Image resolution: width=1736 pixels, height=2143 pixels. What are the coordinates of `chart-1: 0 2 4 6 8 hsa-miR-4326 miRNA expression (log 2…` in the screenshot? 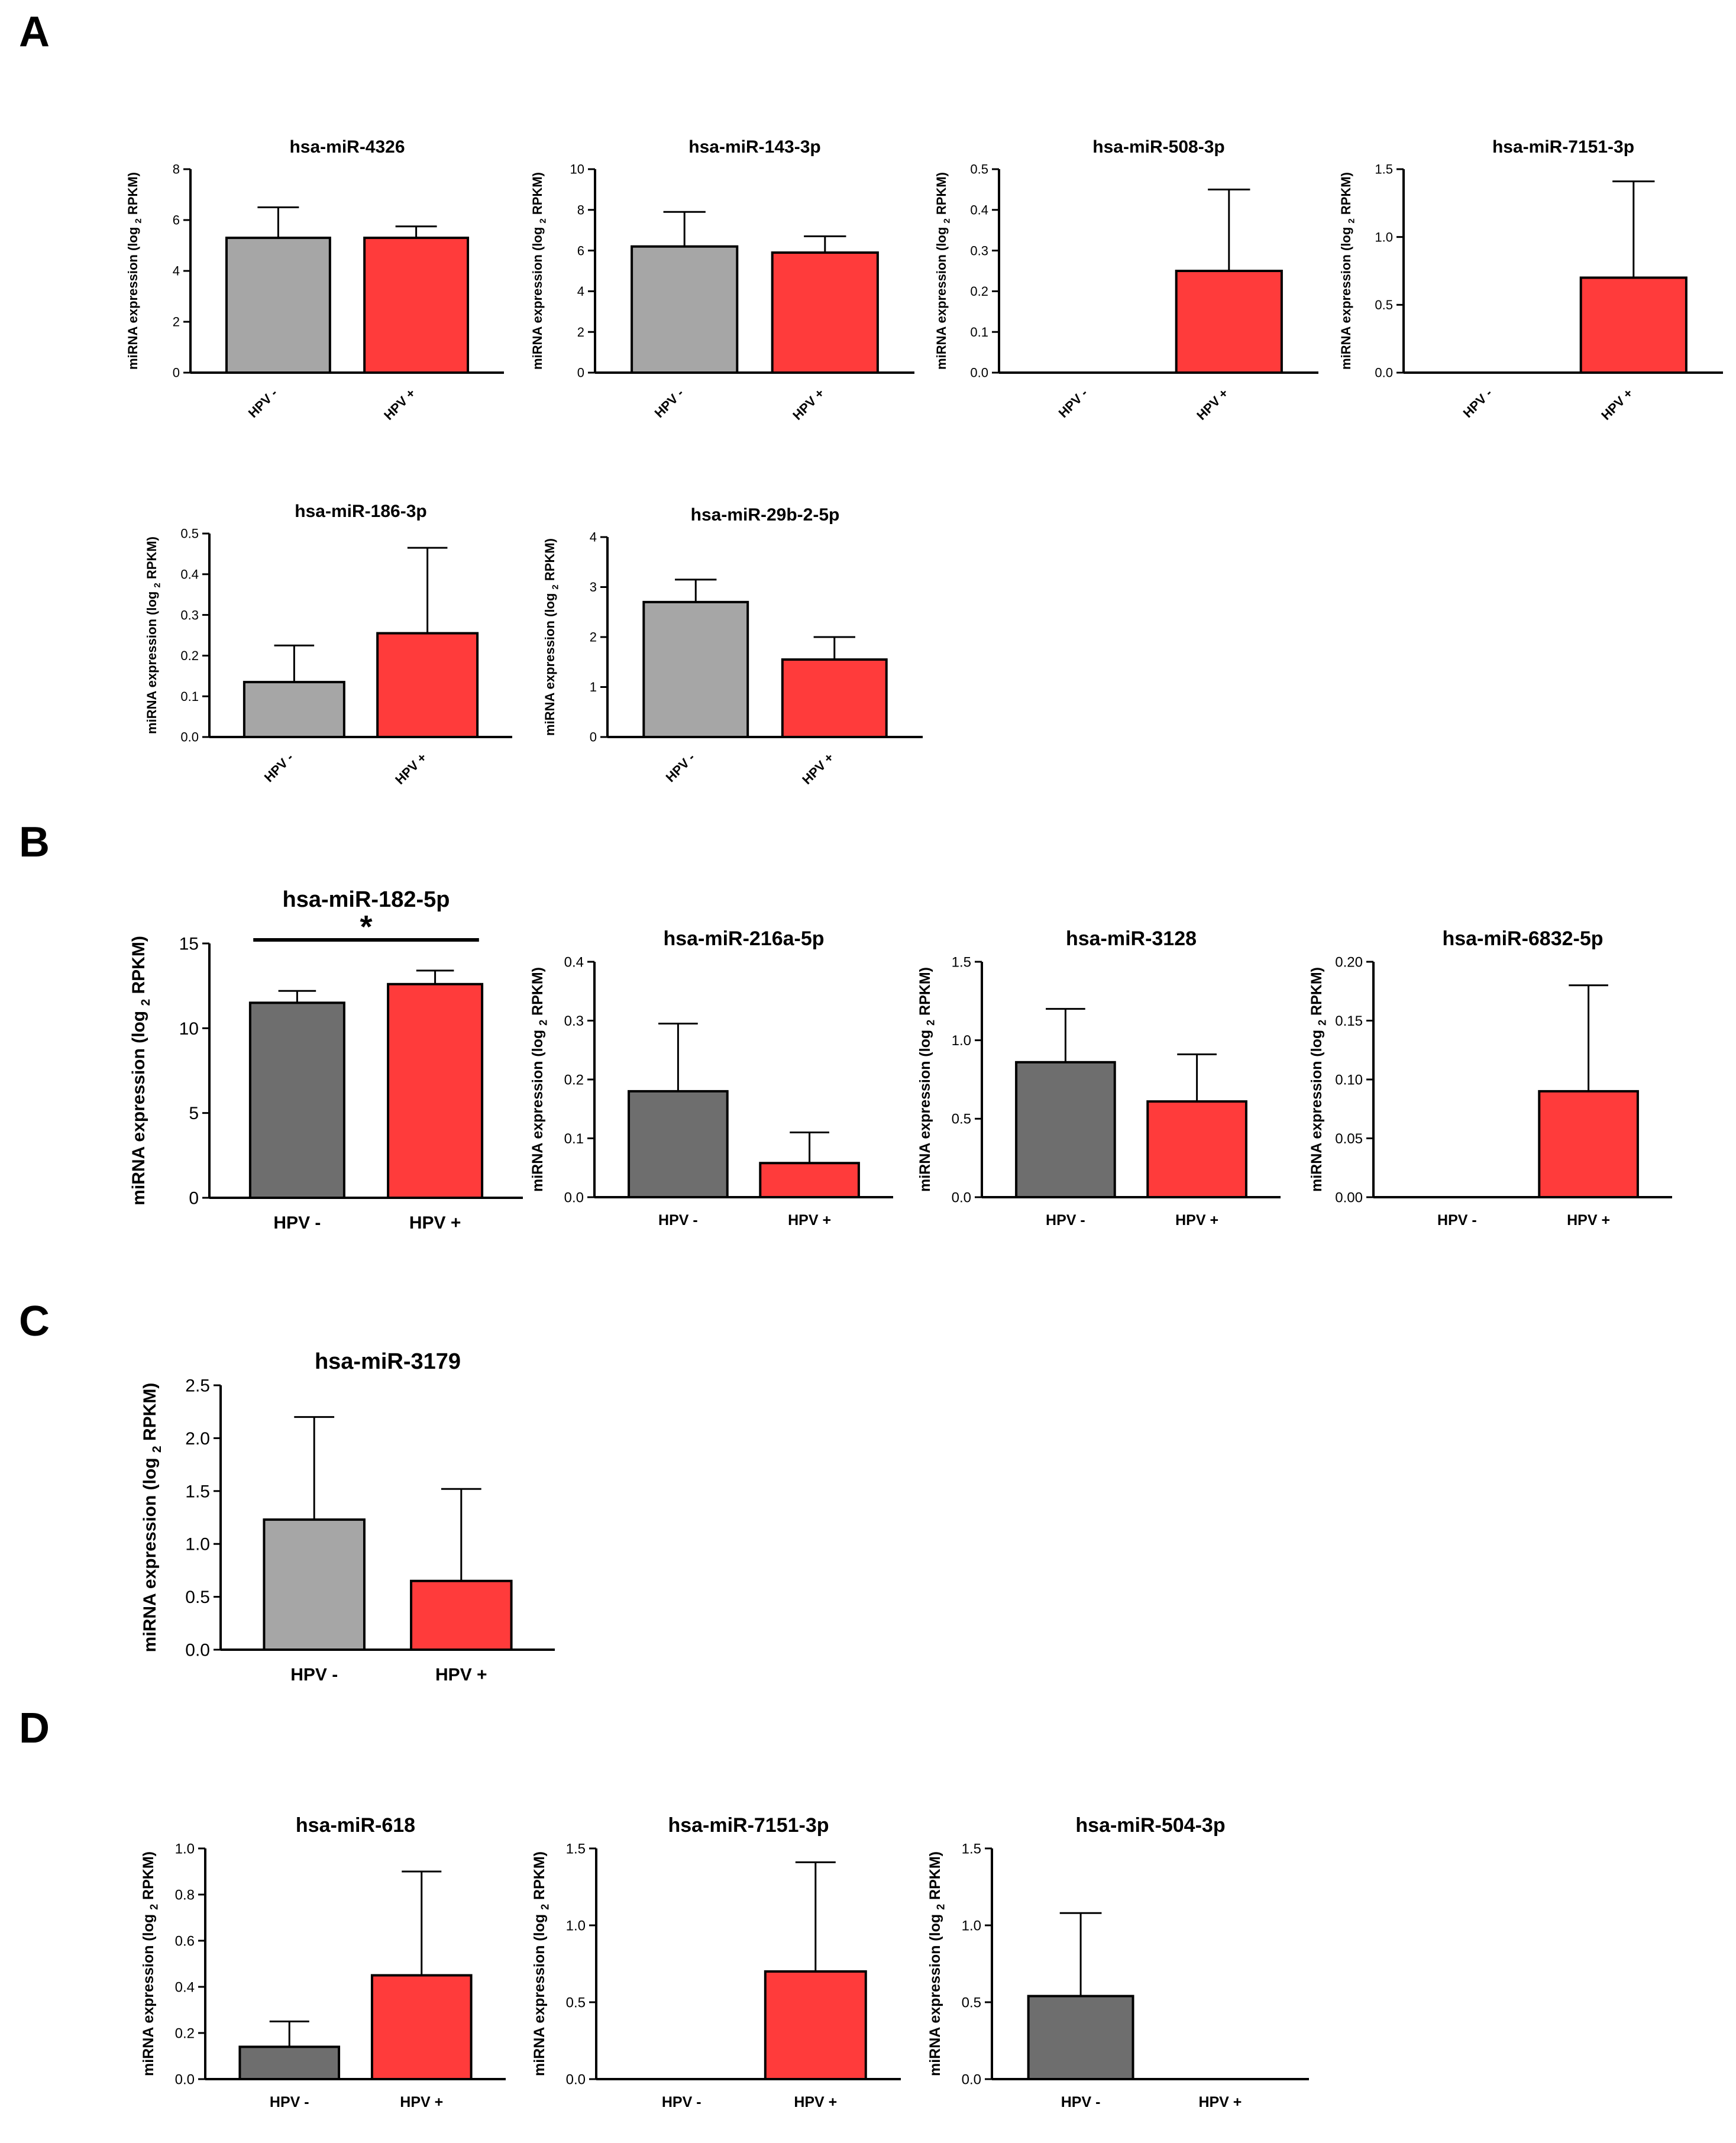 It's located at (314, 280).